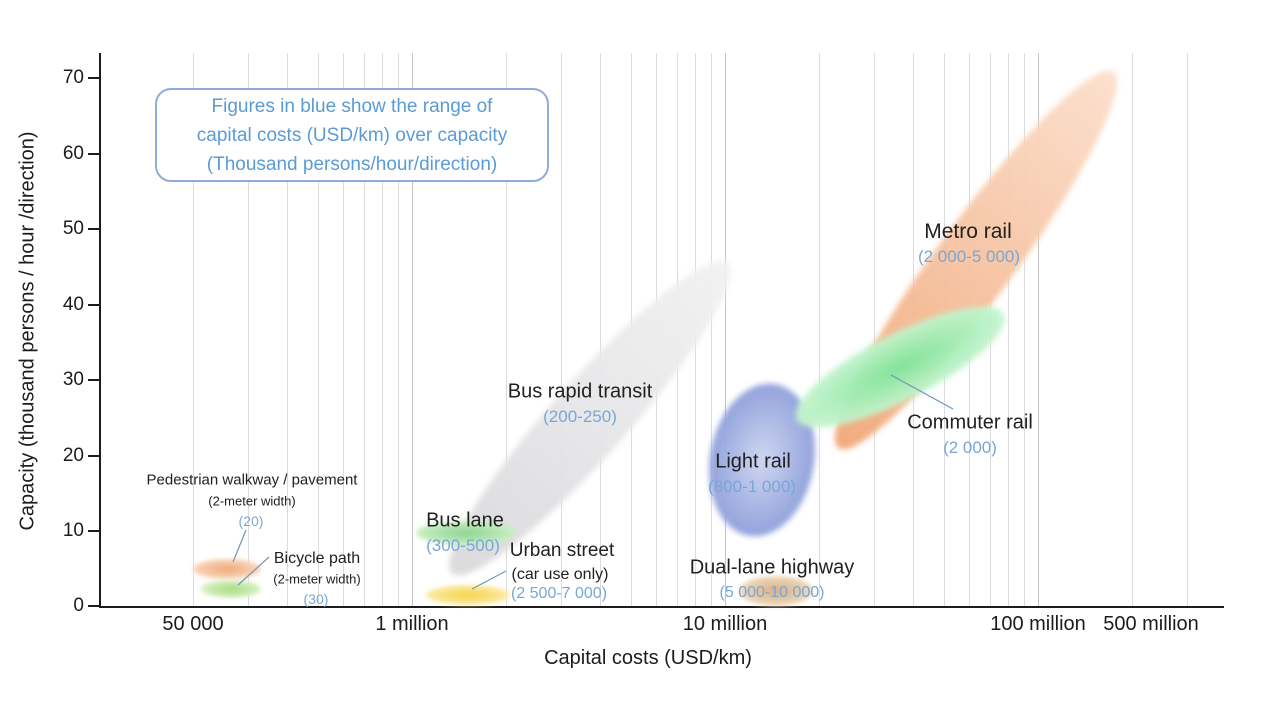  I want to click on label-pedestrian-walkway: Pedestrian walkway / pavement, so click(252, 480).